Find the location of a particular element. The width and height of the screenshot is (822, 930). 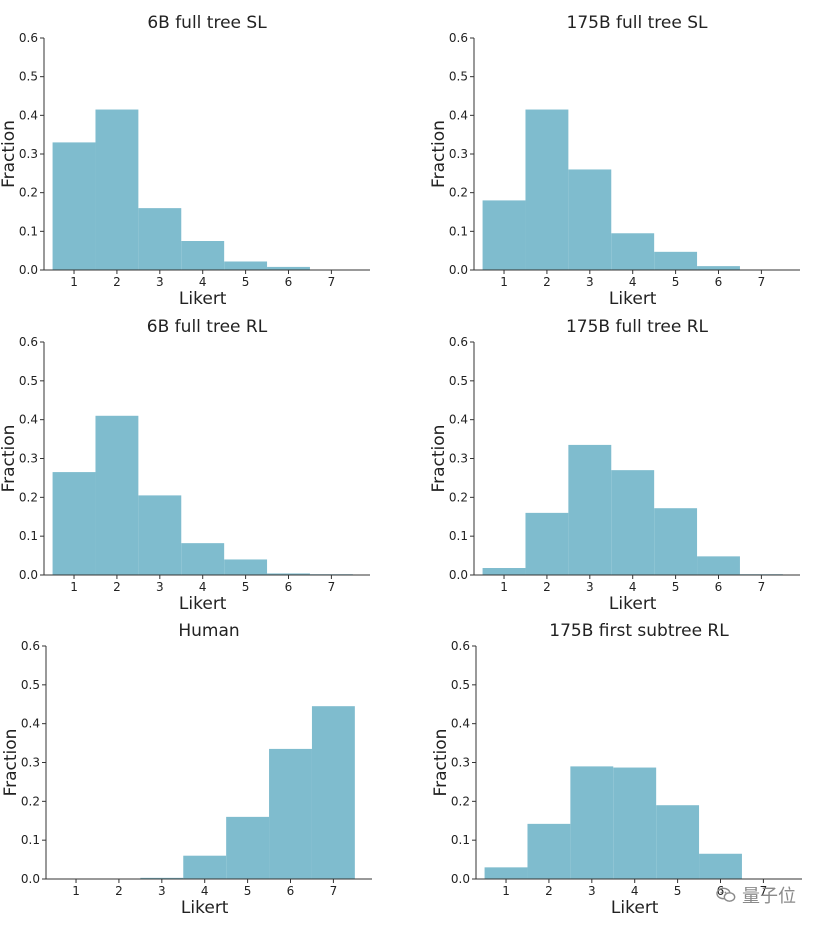

chart-title: 175B full tree SL is located at coordinates (638, 23).